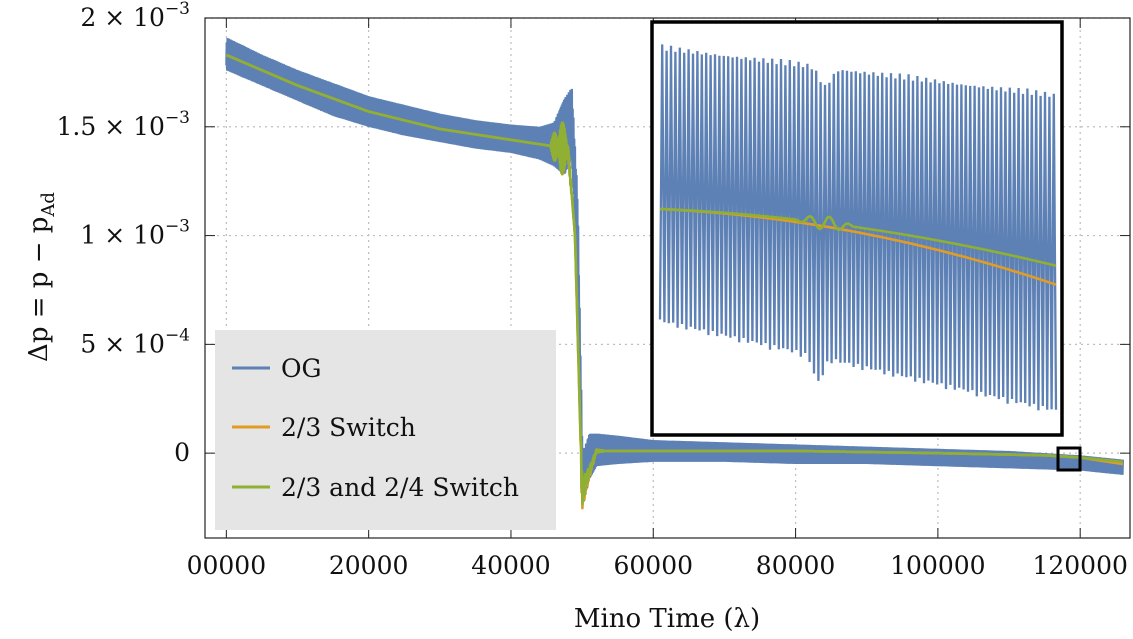 The width and height of the screenshot is (1133, 639). I want to click on x-tick-label: 120000, so click(1079, 565).